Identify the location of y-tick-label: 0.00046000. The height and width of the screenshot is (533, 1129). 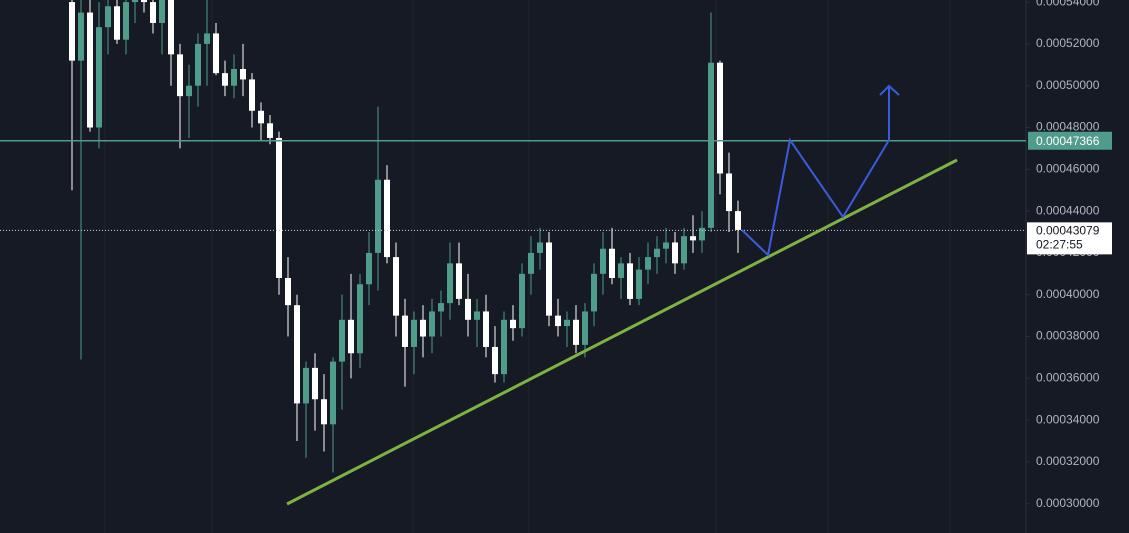
(1068, 168).